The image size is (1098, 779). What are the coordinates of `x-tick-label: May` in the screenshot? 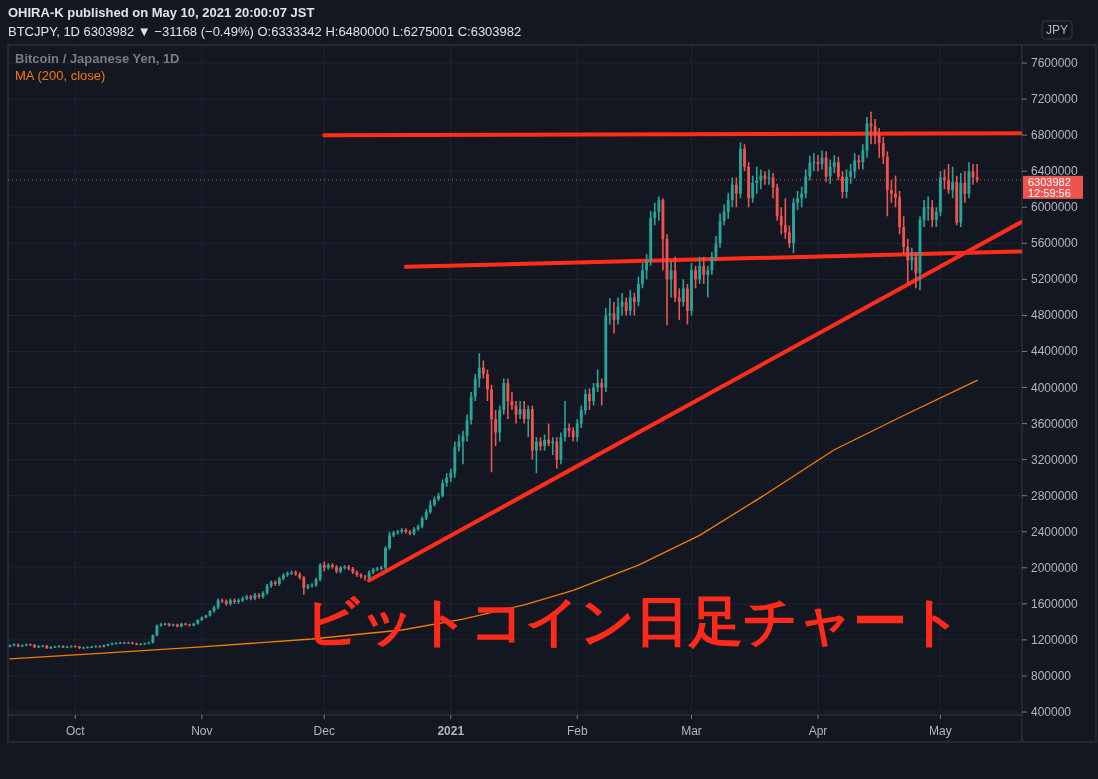 It's located at (940, 731).